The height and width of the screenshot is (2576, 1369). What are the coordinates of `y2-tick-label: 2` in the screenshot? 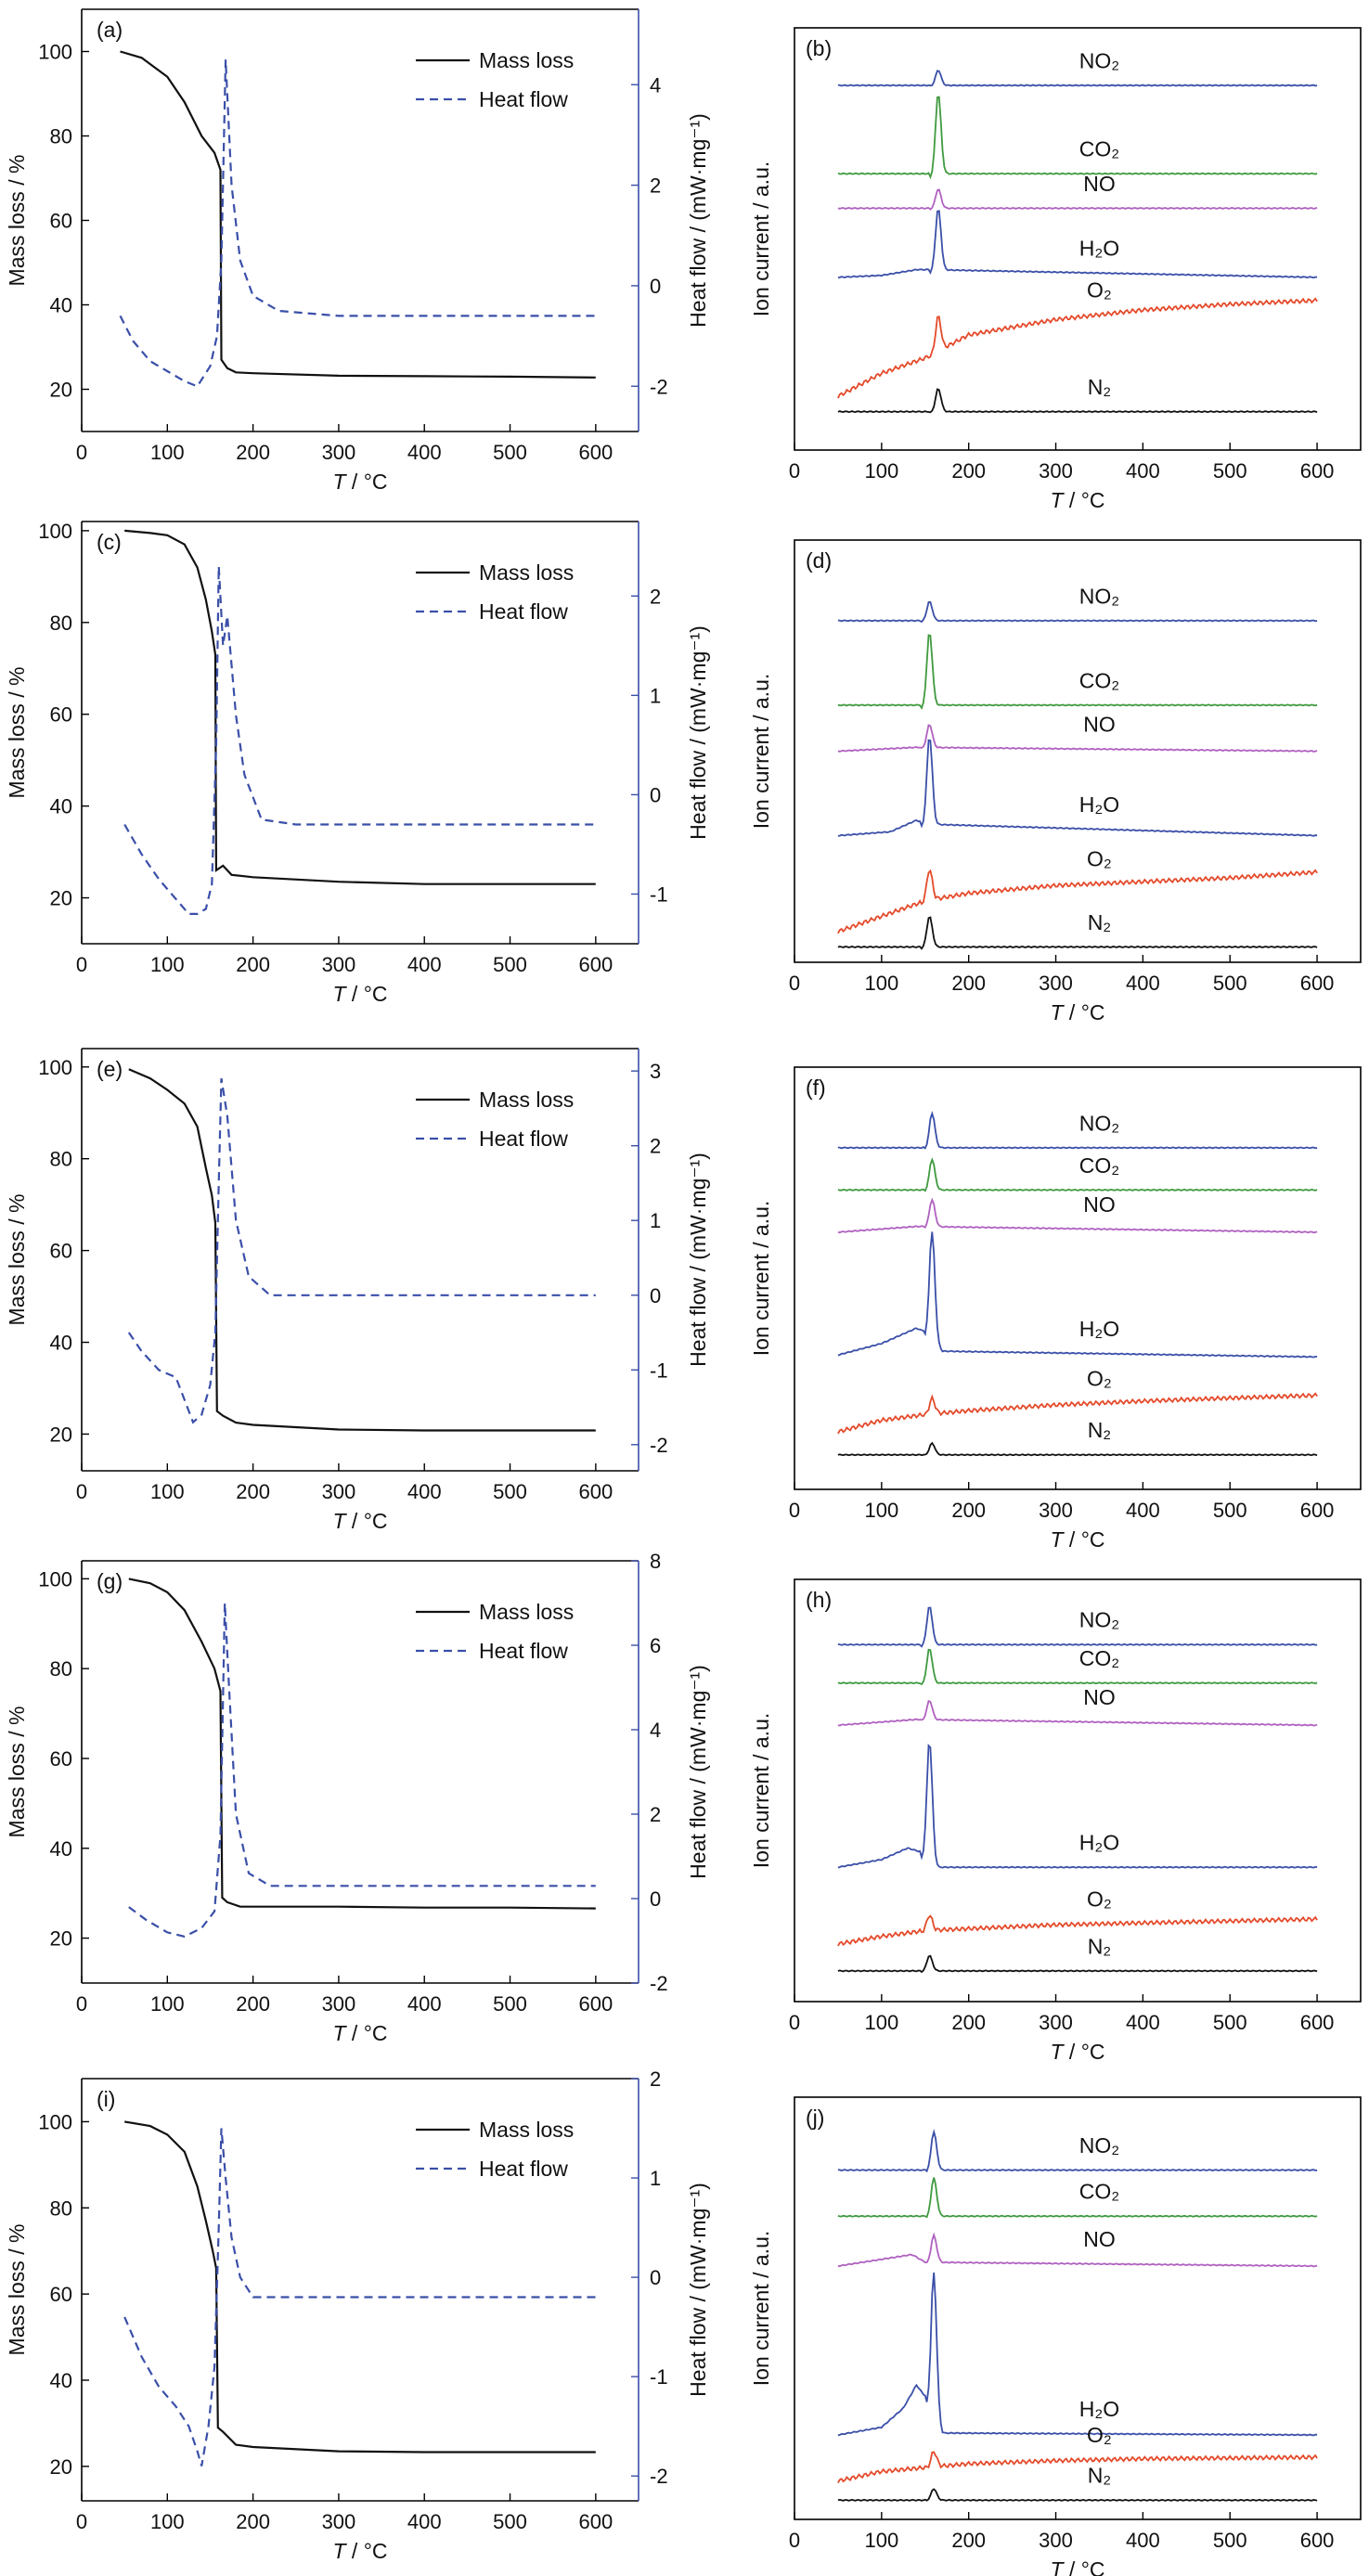 It's located at (655, 186).